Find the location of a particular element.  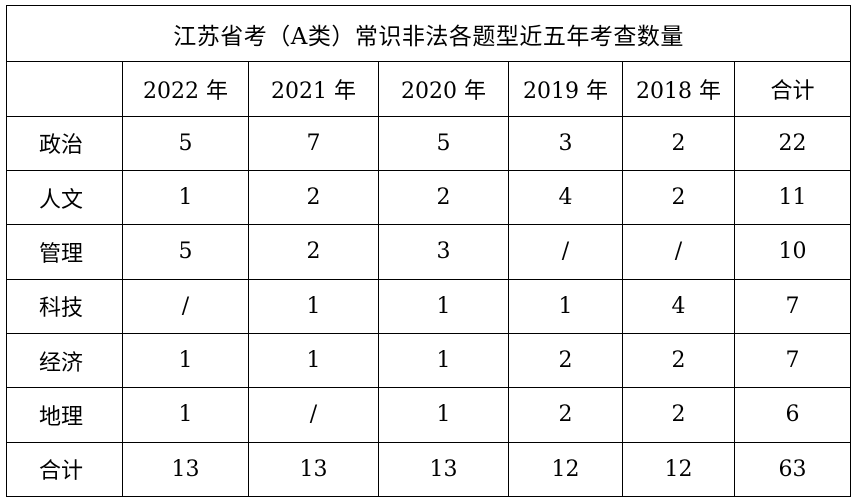

table-row: 地理 1 / 1 2 2 6 is located at coordinates (429, 415).